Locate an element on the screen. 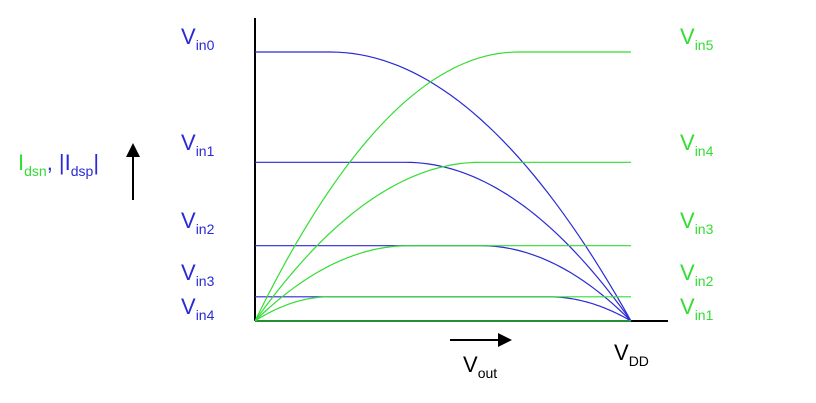 The image size is (816, 403). y-axis-label: Idsn, |Idsp| is located at coordinates (58, 164).